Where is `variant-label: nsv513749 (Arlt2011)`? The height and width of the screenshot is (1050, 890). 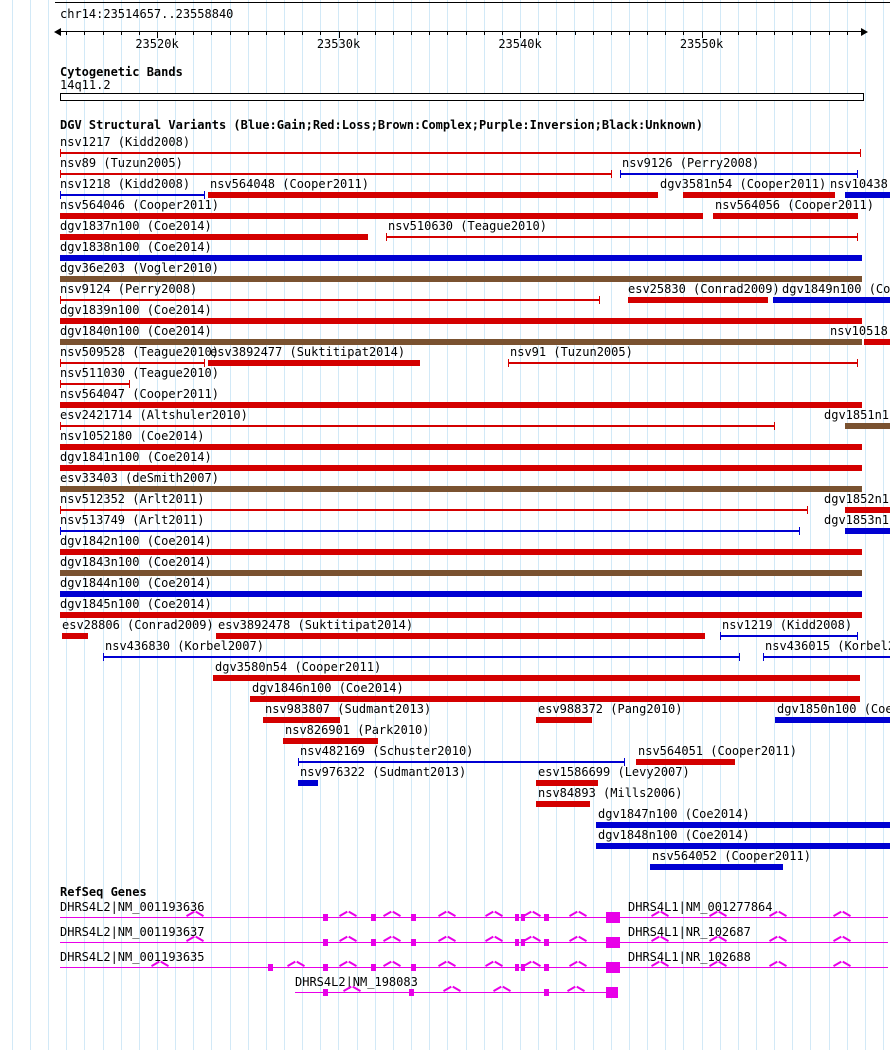
variant-label: nsv513749 (Arlt2011) is located at coordinates (132, 520).